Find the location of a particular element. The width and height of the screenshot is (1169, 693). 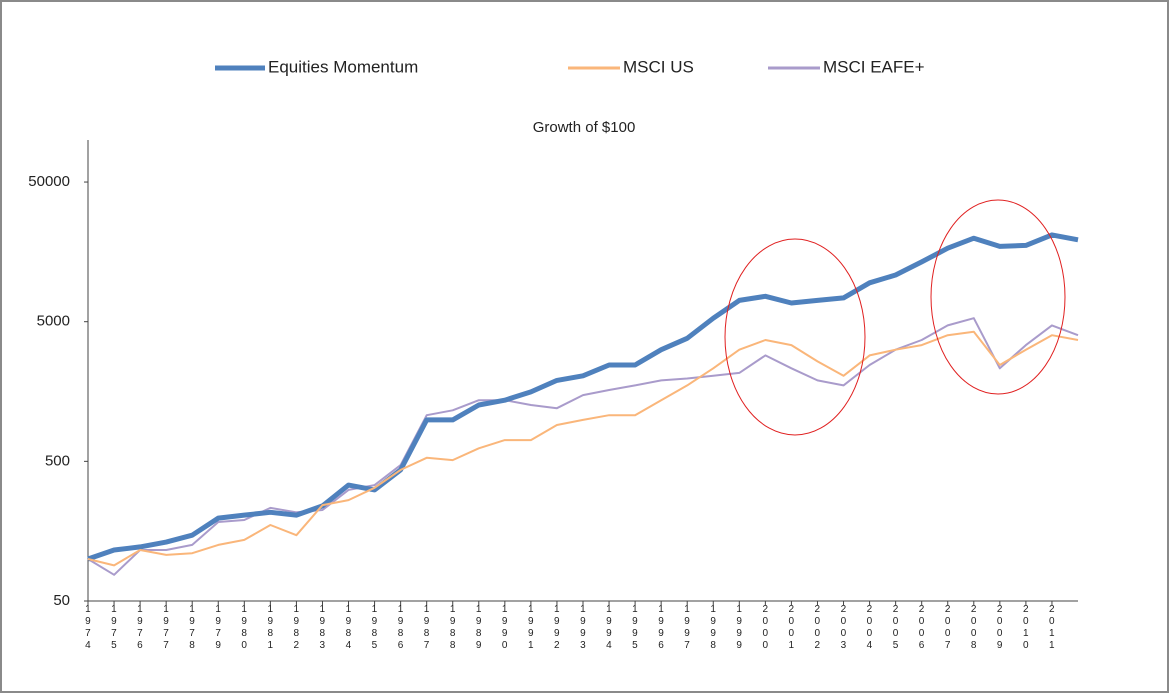

x-tick-label: 1984 is located at coordinates (348, 628).